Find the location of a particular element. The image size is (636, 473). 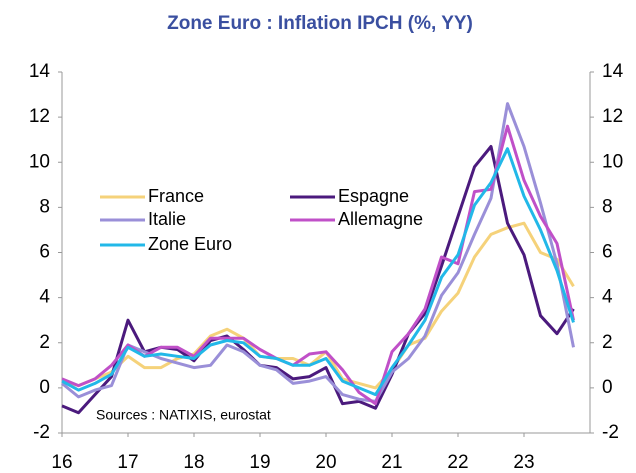

source-note: Sources : NATIXIS, eurostat is located at coordinates (183, 415).